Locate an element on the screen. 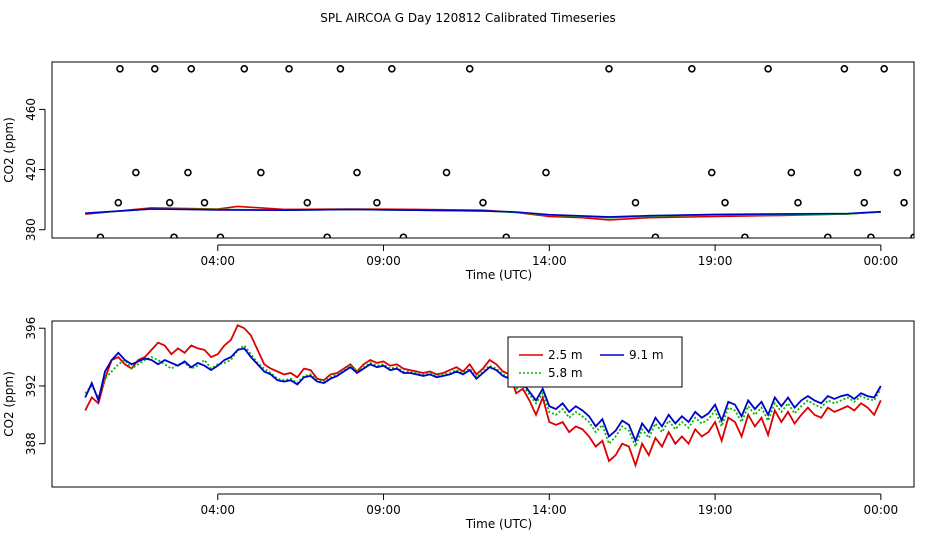 The image size is (936, 540). legend: 2.5 m 5.8 m 9.1 m is located at coordinates (595, 362).